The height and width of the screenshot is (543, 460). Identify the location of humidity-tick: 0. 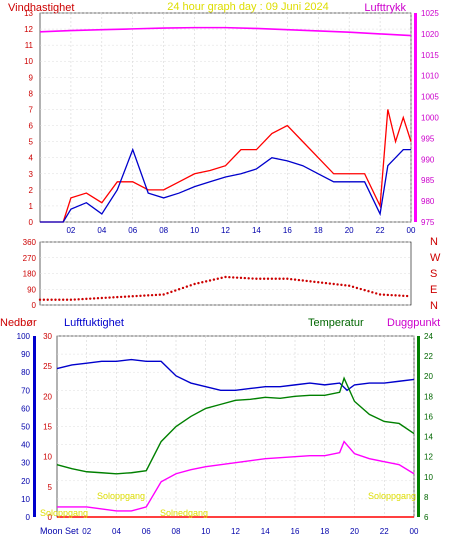
(28, 517).